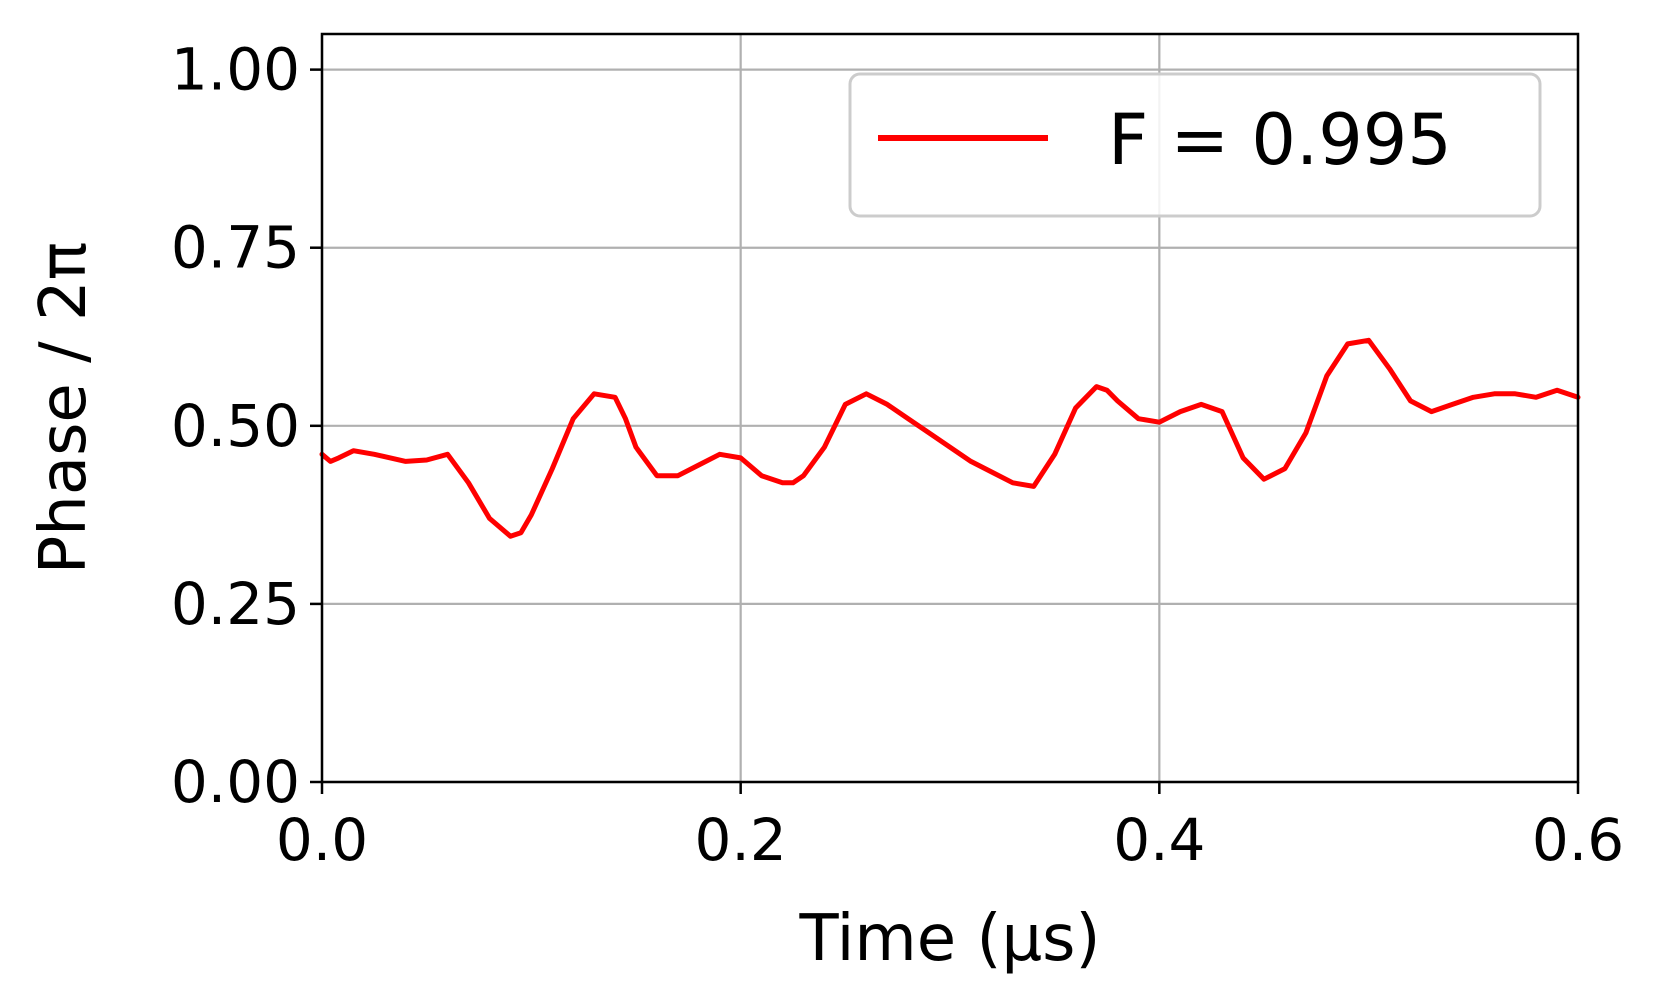  I want to click on x-tick-label-1: 0.2, so click(741, 840).